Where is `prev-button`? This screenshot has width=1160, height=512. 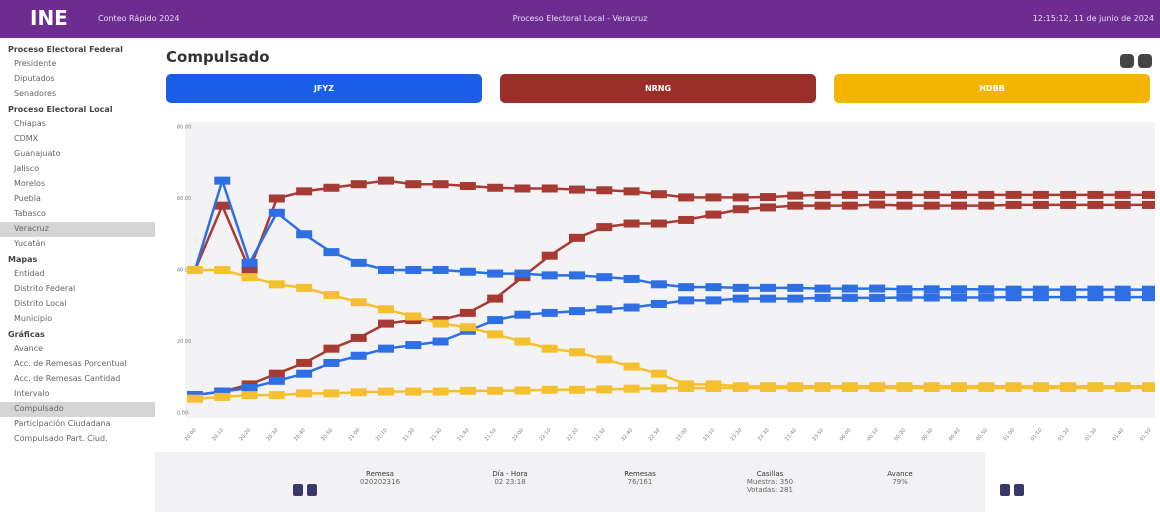 prev-button is located at coordinates (312, 490).